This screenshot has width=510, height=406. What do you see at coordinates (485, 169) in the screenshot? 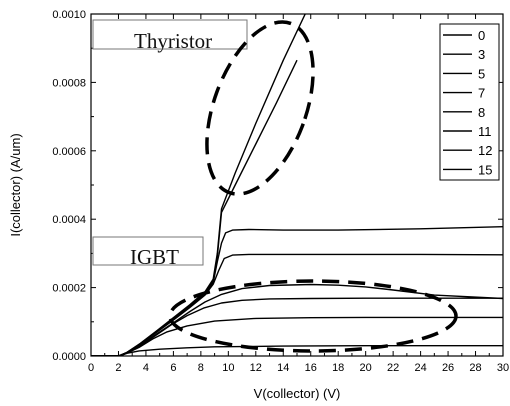
I see `legend-label: 15` at bounding box center [485, 169].